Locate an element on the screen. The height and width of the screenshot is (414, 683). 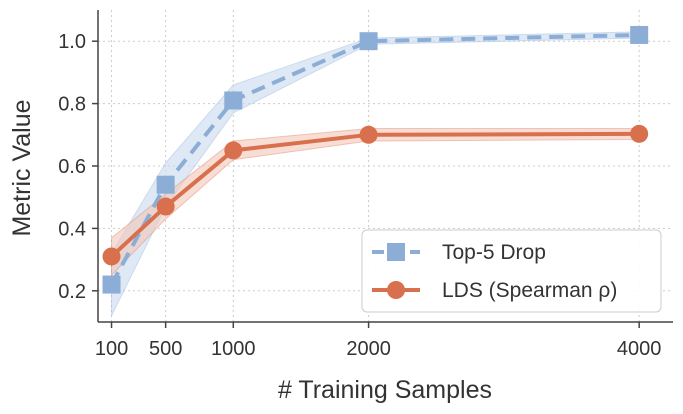
x-axis-label: # Training Samples is located at coordinates (385, 390).